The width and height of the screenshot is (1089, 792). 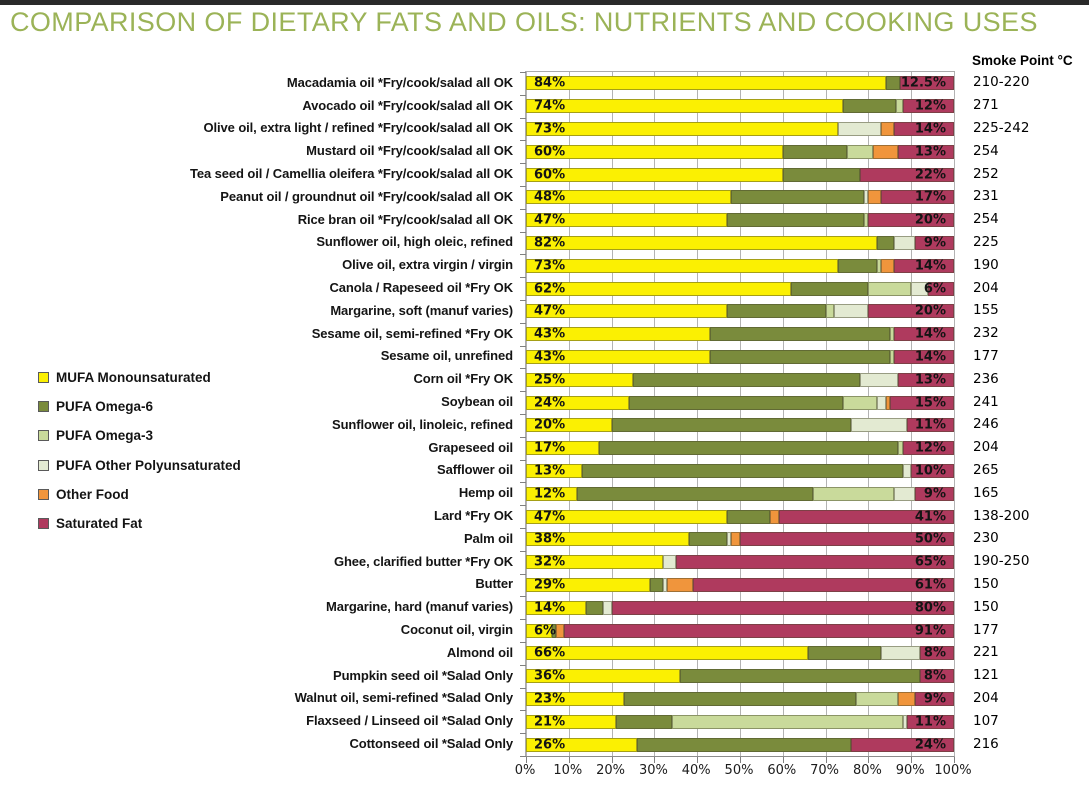 What do you see at coordinates (930, 175) in the screenshot?
I see `saturated-percent-label: 22%` at bounding box center [930, 175].